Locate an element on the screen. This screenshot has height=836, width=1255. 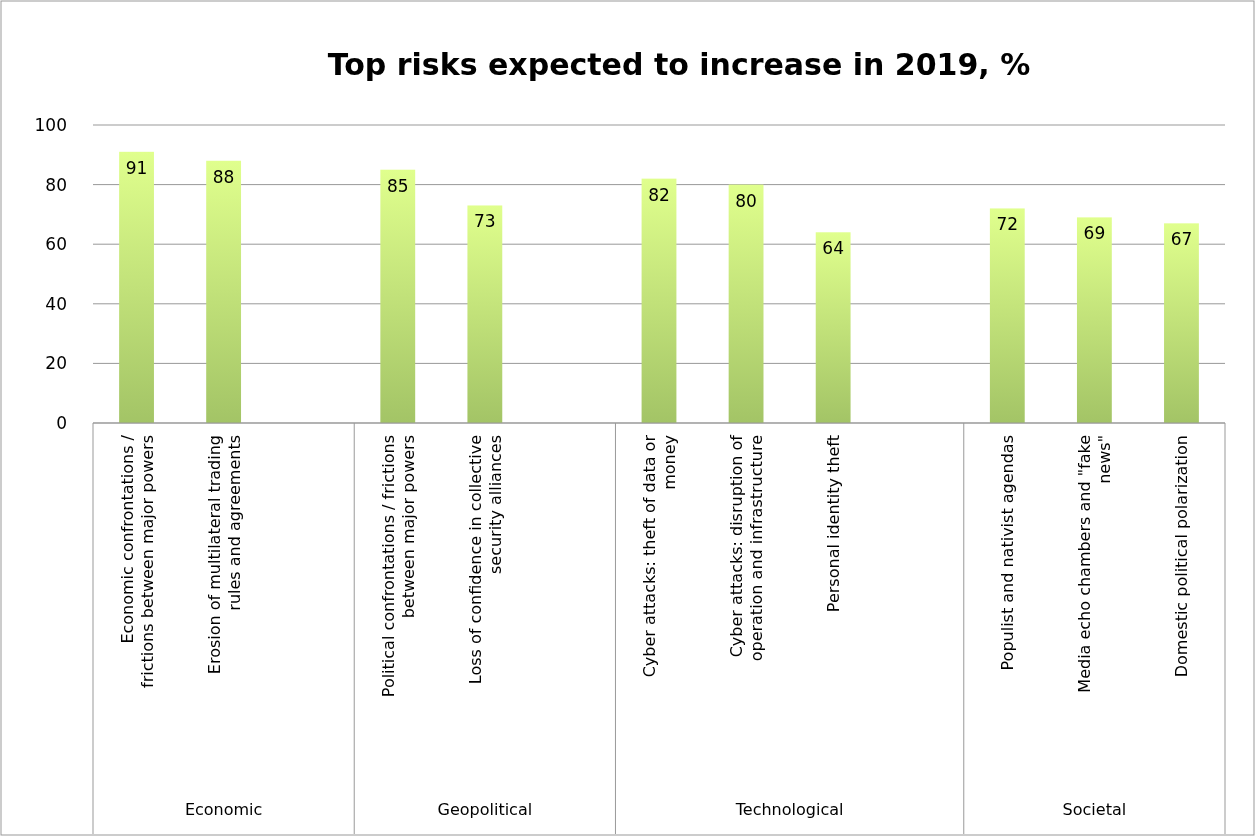
x-tick-label: Populist and nativist agendas is located at coordinates (1008, 553).